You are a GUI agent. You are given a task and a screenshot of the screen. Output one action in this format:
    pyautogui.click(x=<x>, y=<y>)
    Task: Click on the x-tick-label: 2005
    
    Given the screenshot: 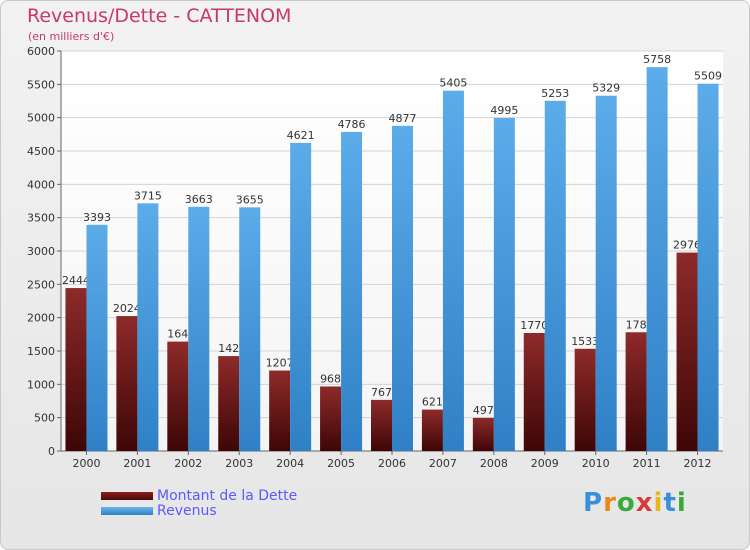 What is the action you would take?
    pyautogui.click(x=341, y=463)
    